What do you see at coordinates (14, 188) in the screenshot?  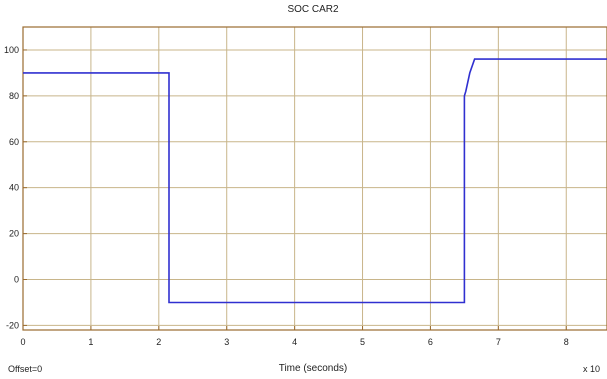 I see `y-tick-label: 40` at bounding box center [14, 188].